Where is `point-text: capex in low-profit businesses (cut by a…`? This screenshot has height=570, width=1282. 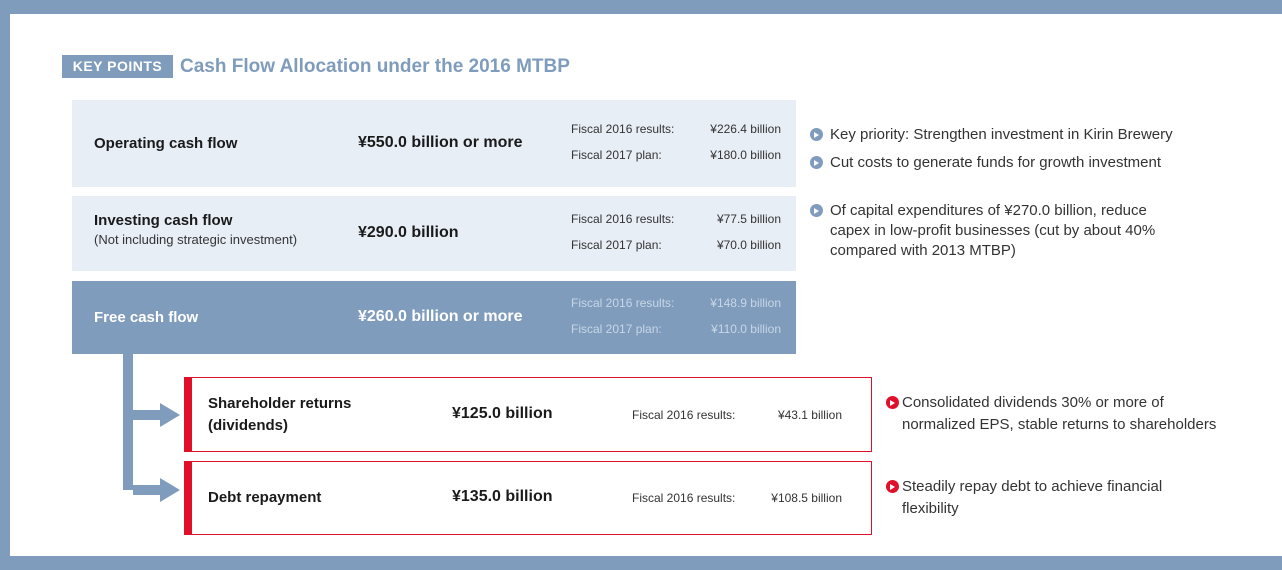
point-text: capex in low-profit businesses (cut by a… is located at coordinates (993, 230).